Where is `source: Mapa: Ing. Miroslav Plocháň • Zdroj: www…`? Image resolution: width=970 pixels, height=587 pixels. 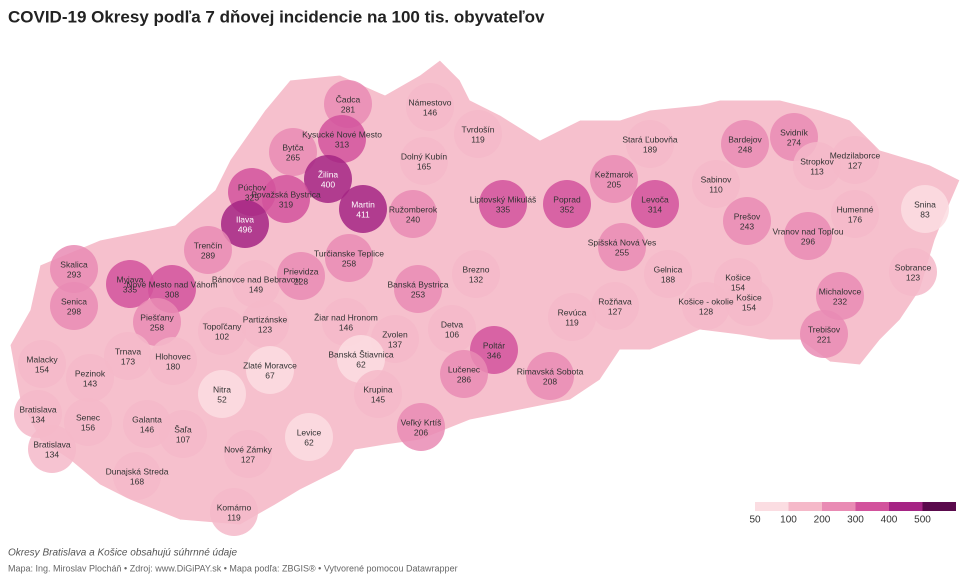 source: Mapa: Ing. Miroslav Plocháň • Zdroj: www… is located at coordinates (233, 568).